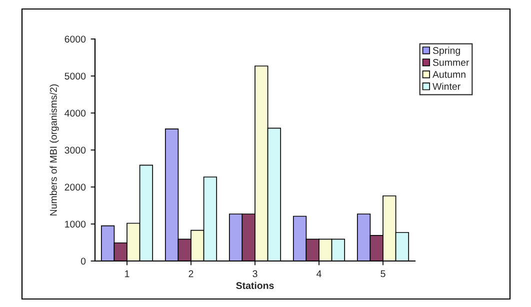 This screenshot has height=307, width=531. I want to click on legend-label: Summer, so click(451, 62).